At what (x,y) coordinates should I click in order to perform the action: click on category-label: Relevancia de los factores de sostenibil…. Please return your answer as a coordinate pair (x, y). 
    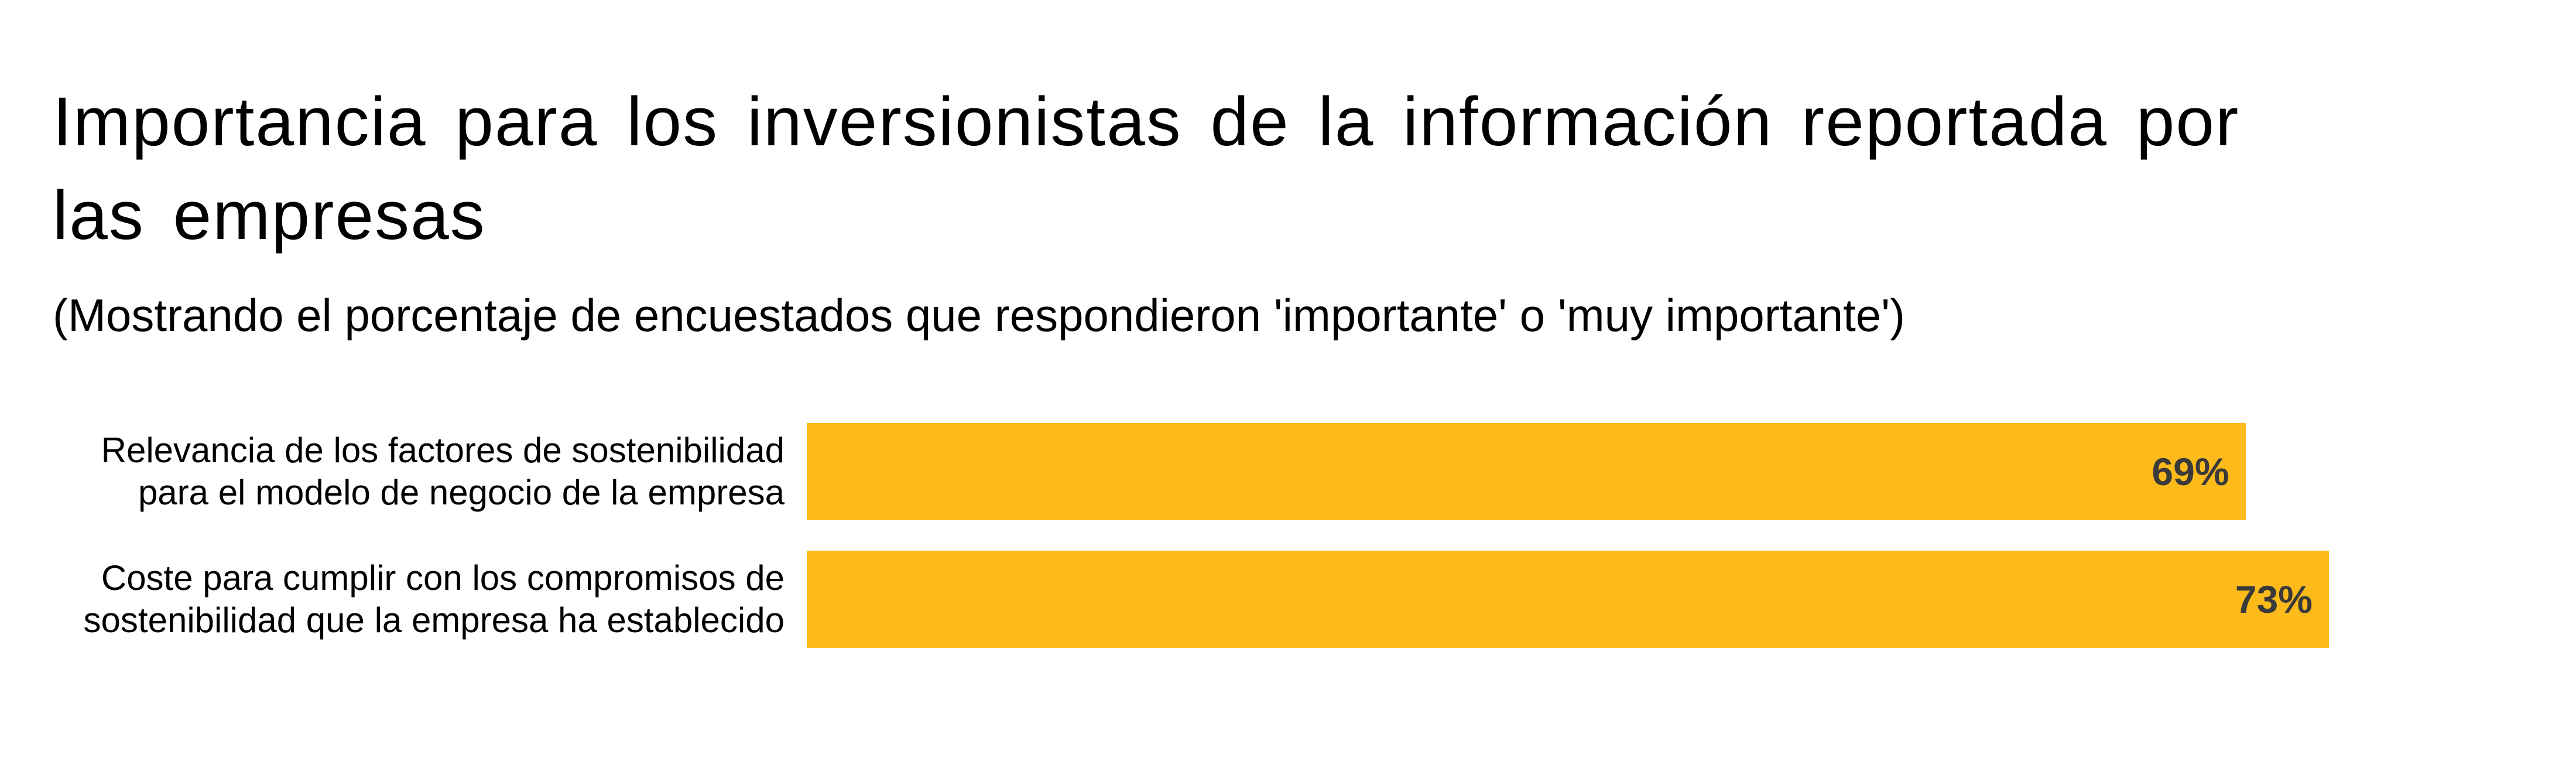
    Looking at the image, I should click on (443, 471).